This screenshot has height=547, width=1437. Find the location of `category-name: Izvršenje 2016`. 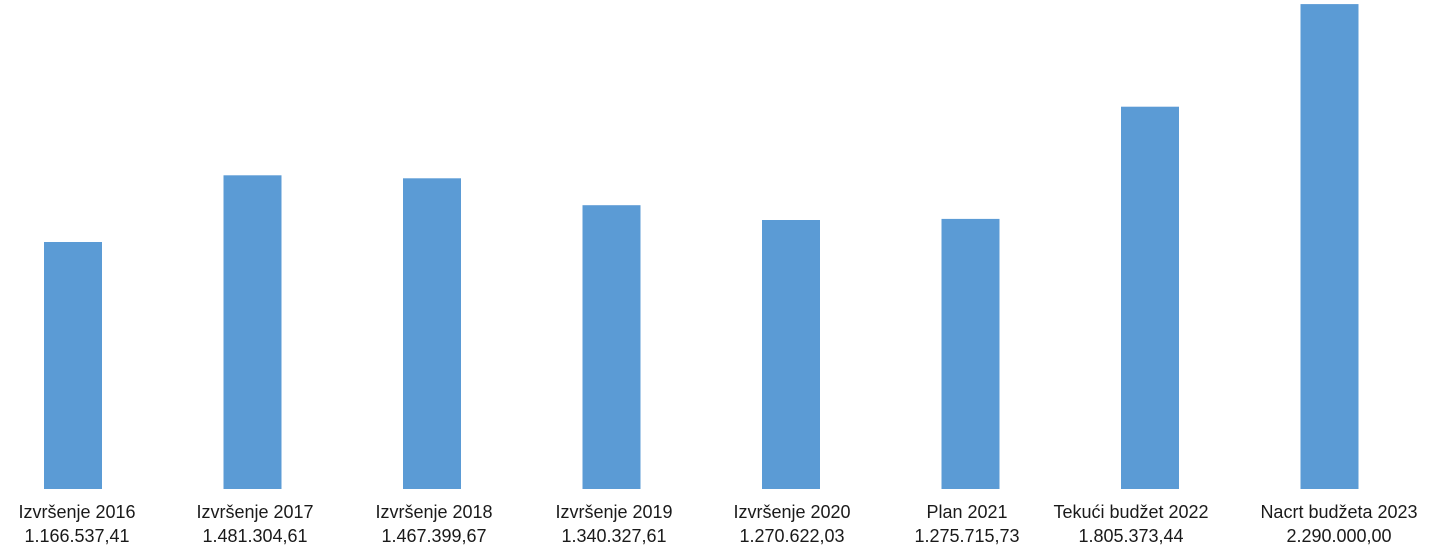

category-name: Izvršenje 2016 is located at coordinates (76, 512).